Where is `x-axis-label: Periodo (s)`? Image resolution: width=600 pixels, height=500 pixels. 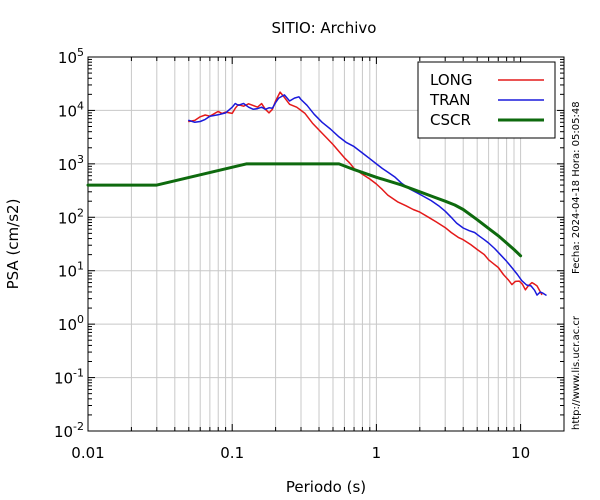
x-axis-label: Periodo (s) is located at coordinates (326, 487).